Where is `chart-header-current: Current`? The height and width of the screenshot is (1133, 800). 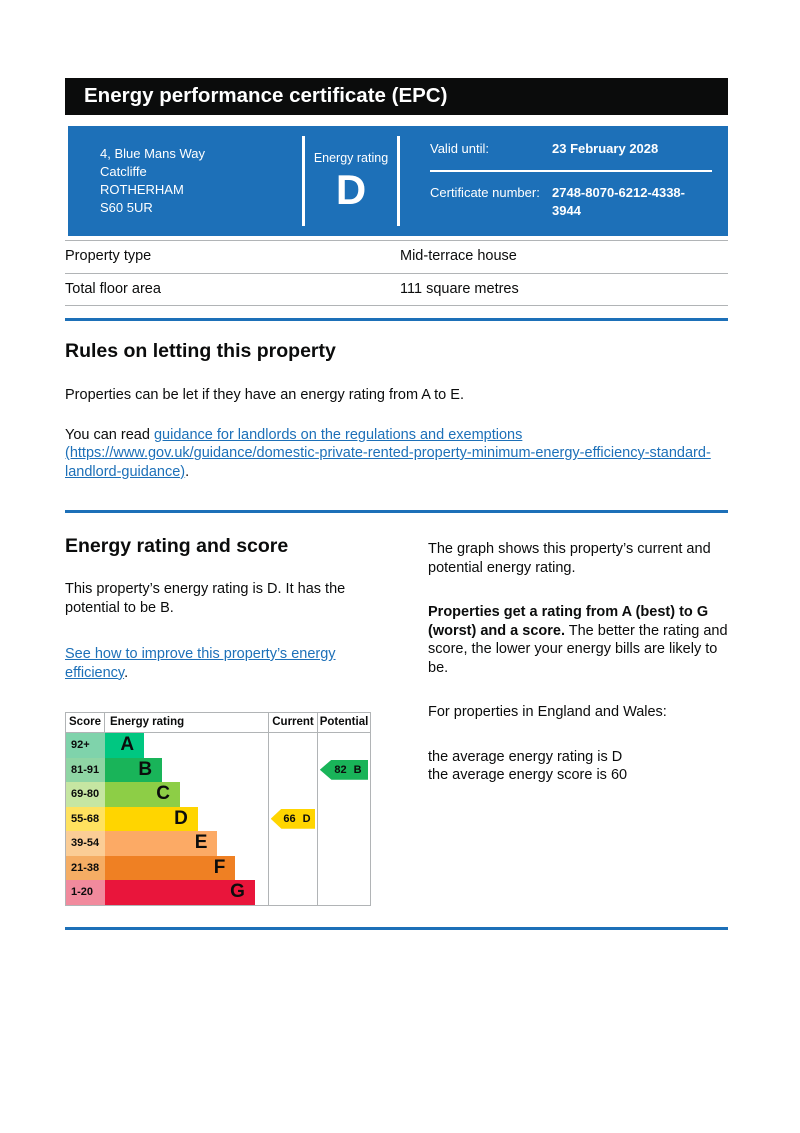
chart-header-current: Current is located at coordinates (293, 722).